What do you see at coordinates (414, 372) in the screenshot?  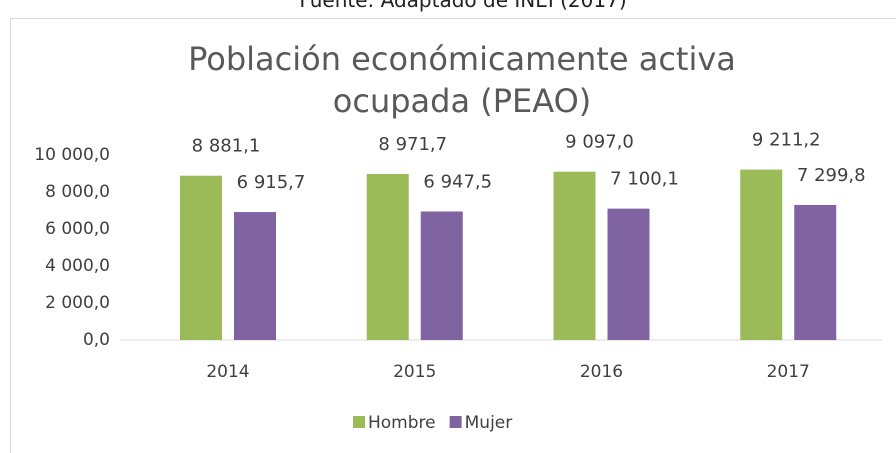 I see `x-tick-label: 2015` at bounding box center [414, 372].